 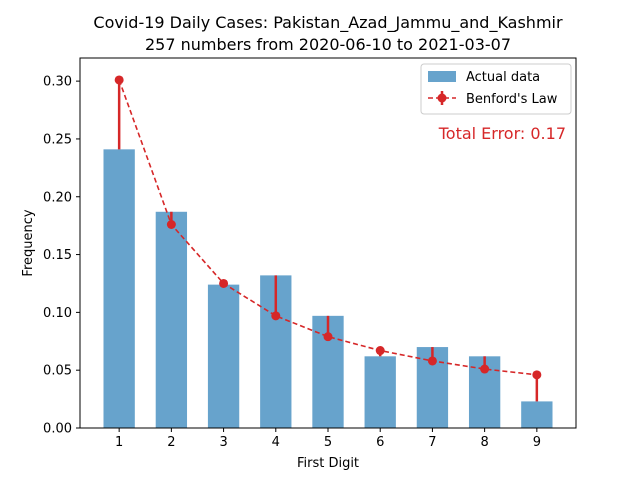 What do you see at coordinates (328, 442) in the screenshot?
I see `x-tick-label-5: 5` at bounding box center [328, 442].